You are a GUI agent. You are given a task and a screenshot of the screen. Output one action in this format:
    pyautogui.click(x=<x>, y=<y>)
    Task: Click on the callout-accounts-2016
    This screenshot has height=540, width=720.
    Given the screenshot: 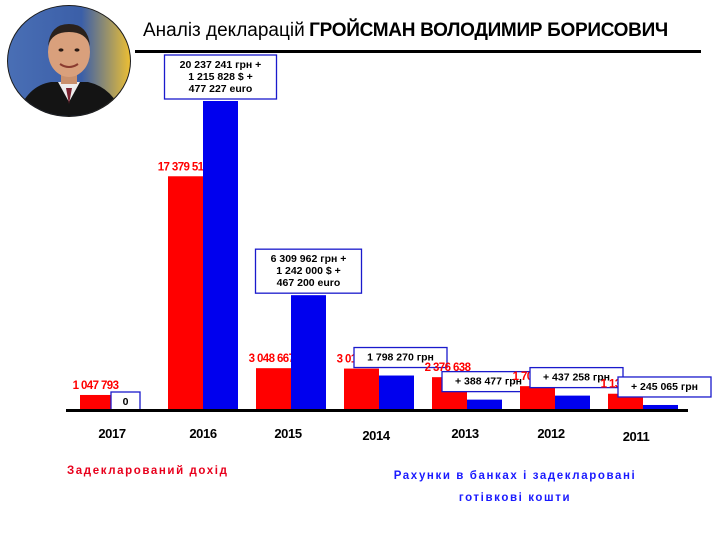 What is the action you would take?
    pyautogui.click(x=220, y=77)
    